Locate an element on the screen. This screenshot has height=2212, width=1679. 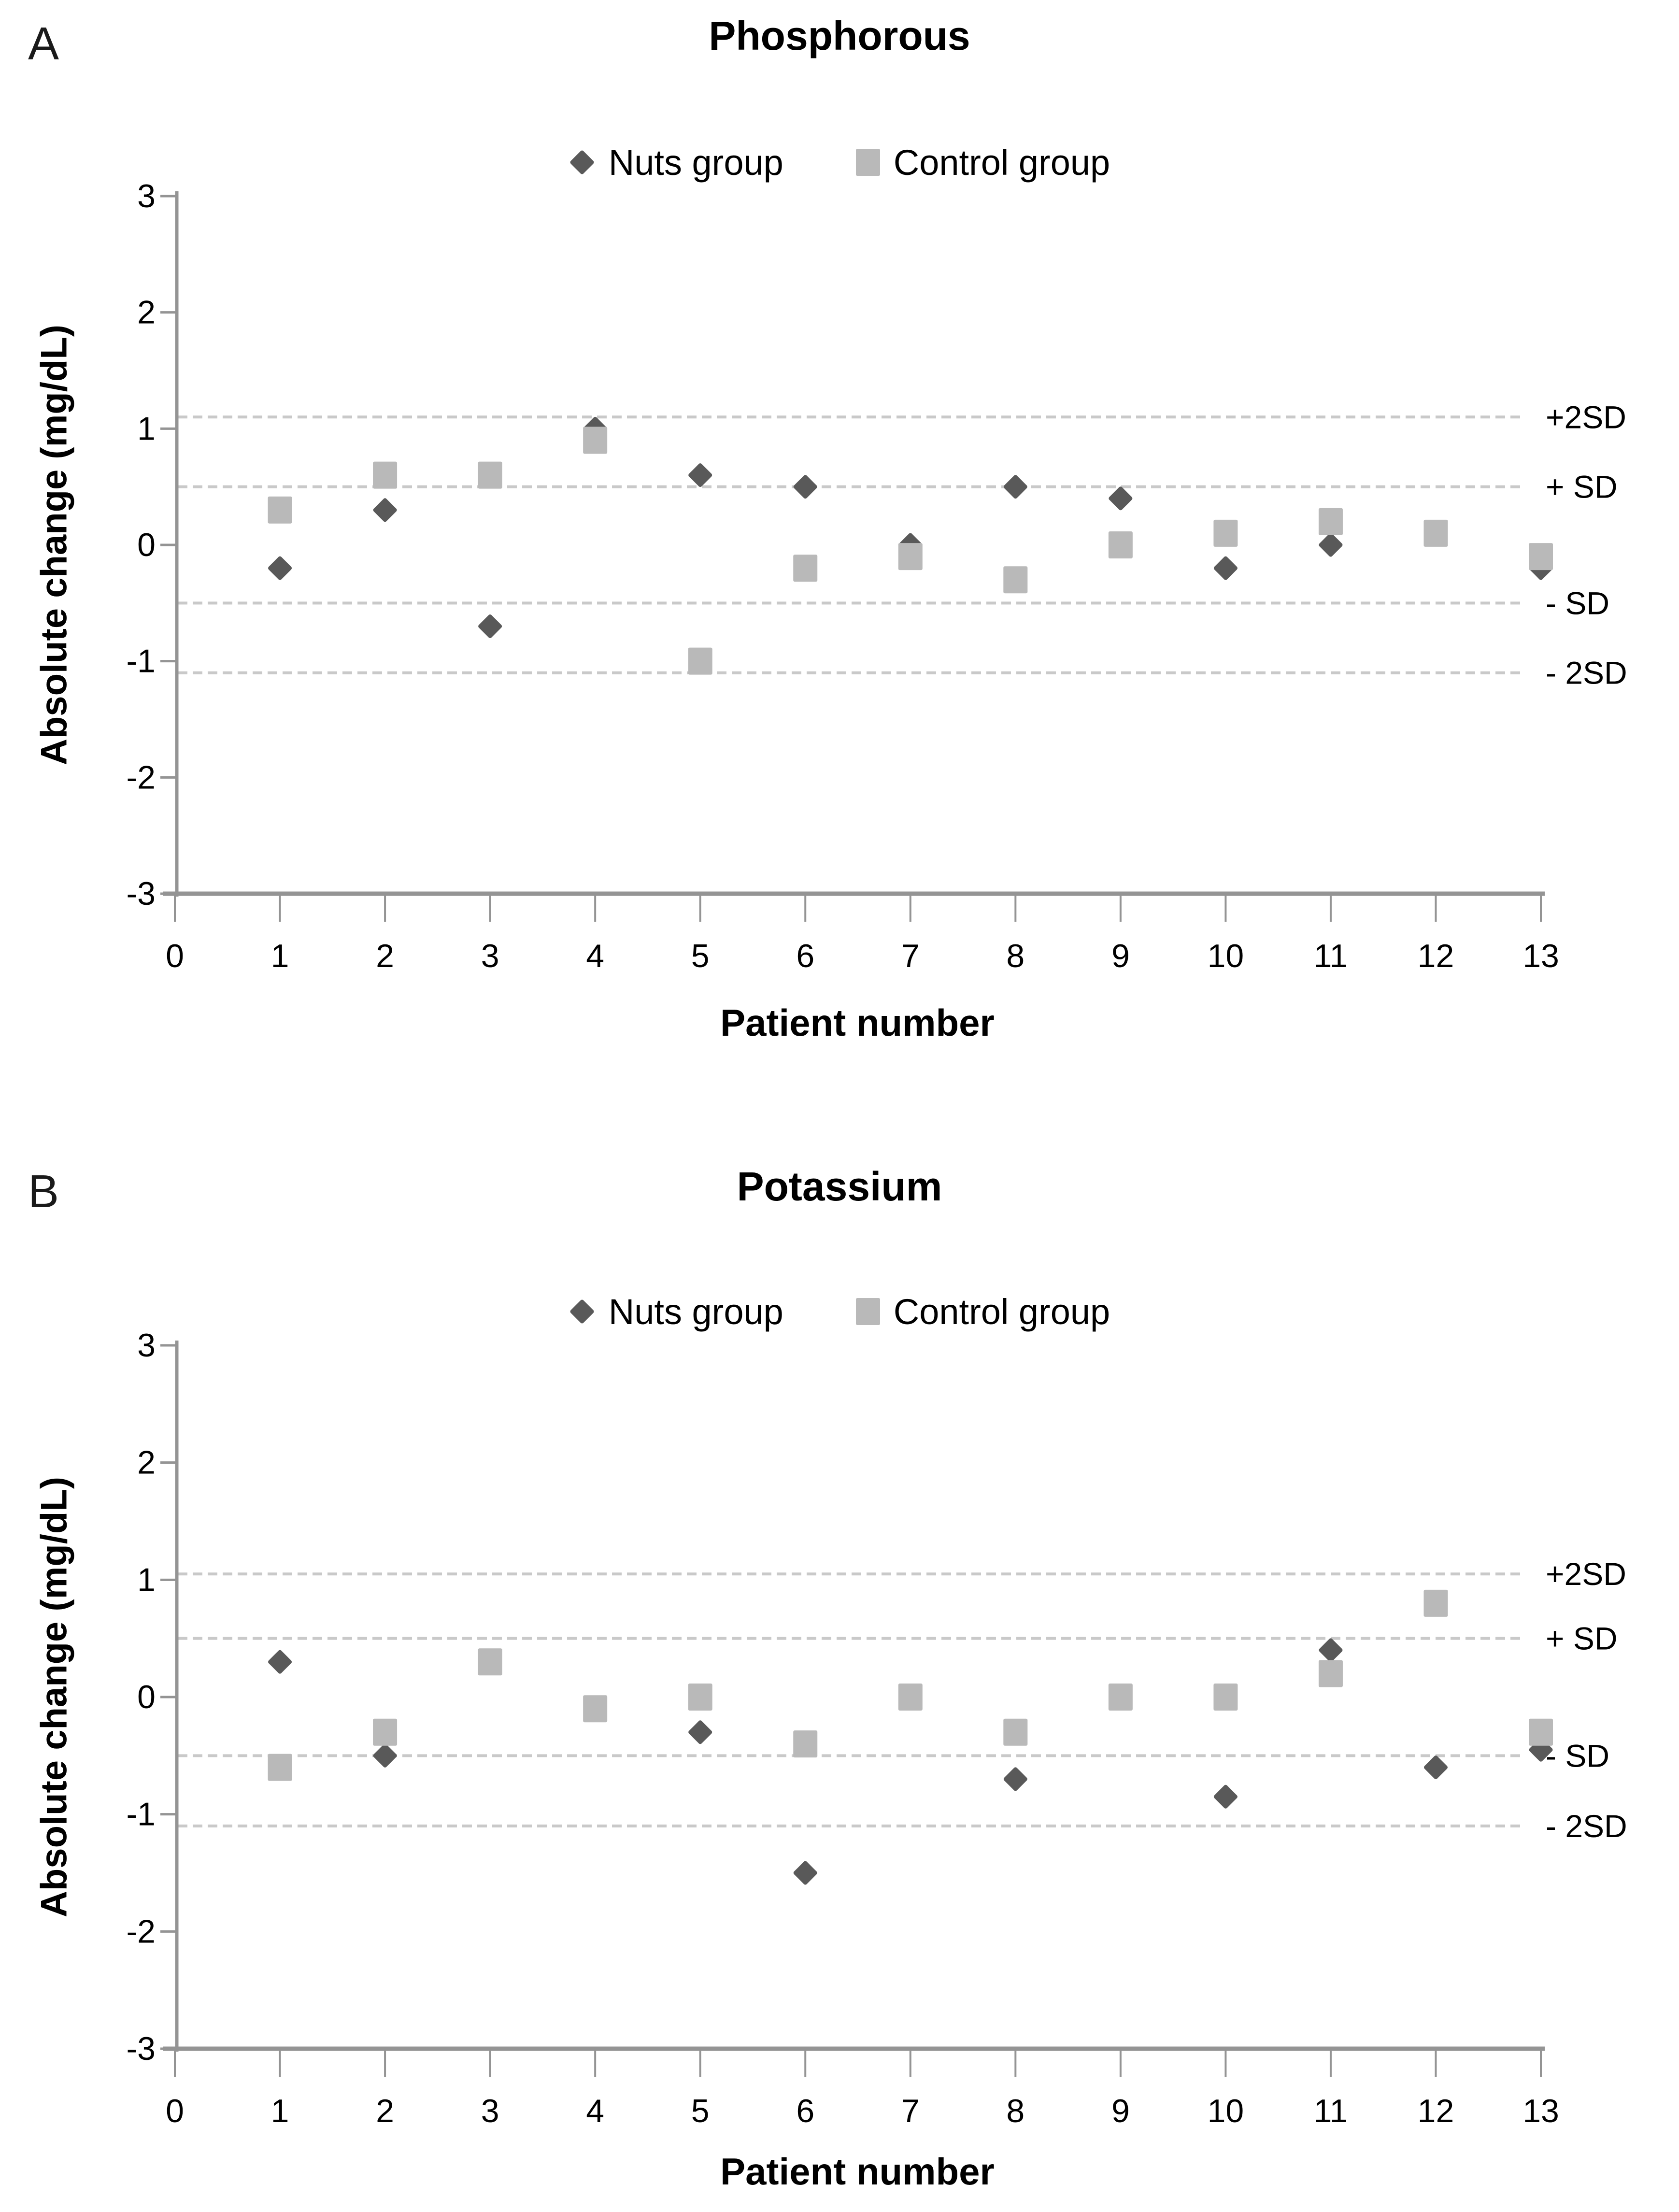
y-tick-label-potassium-1: 1 is located at coordinates (147, 1579).